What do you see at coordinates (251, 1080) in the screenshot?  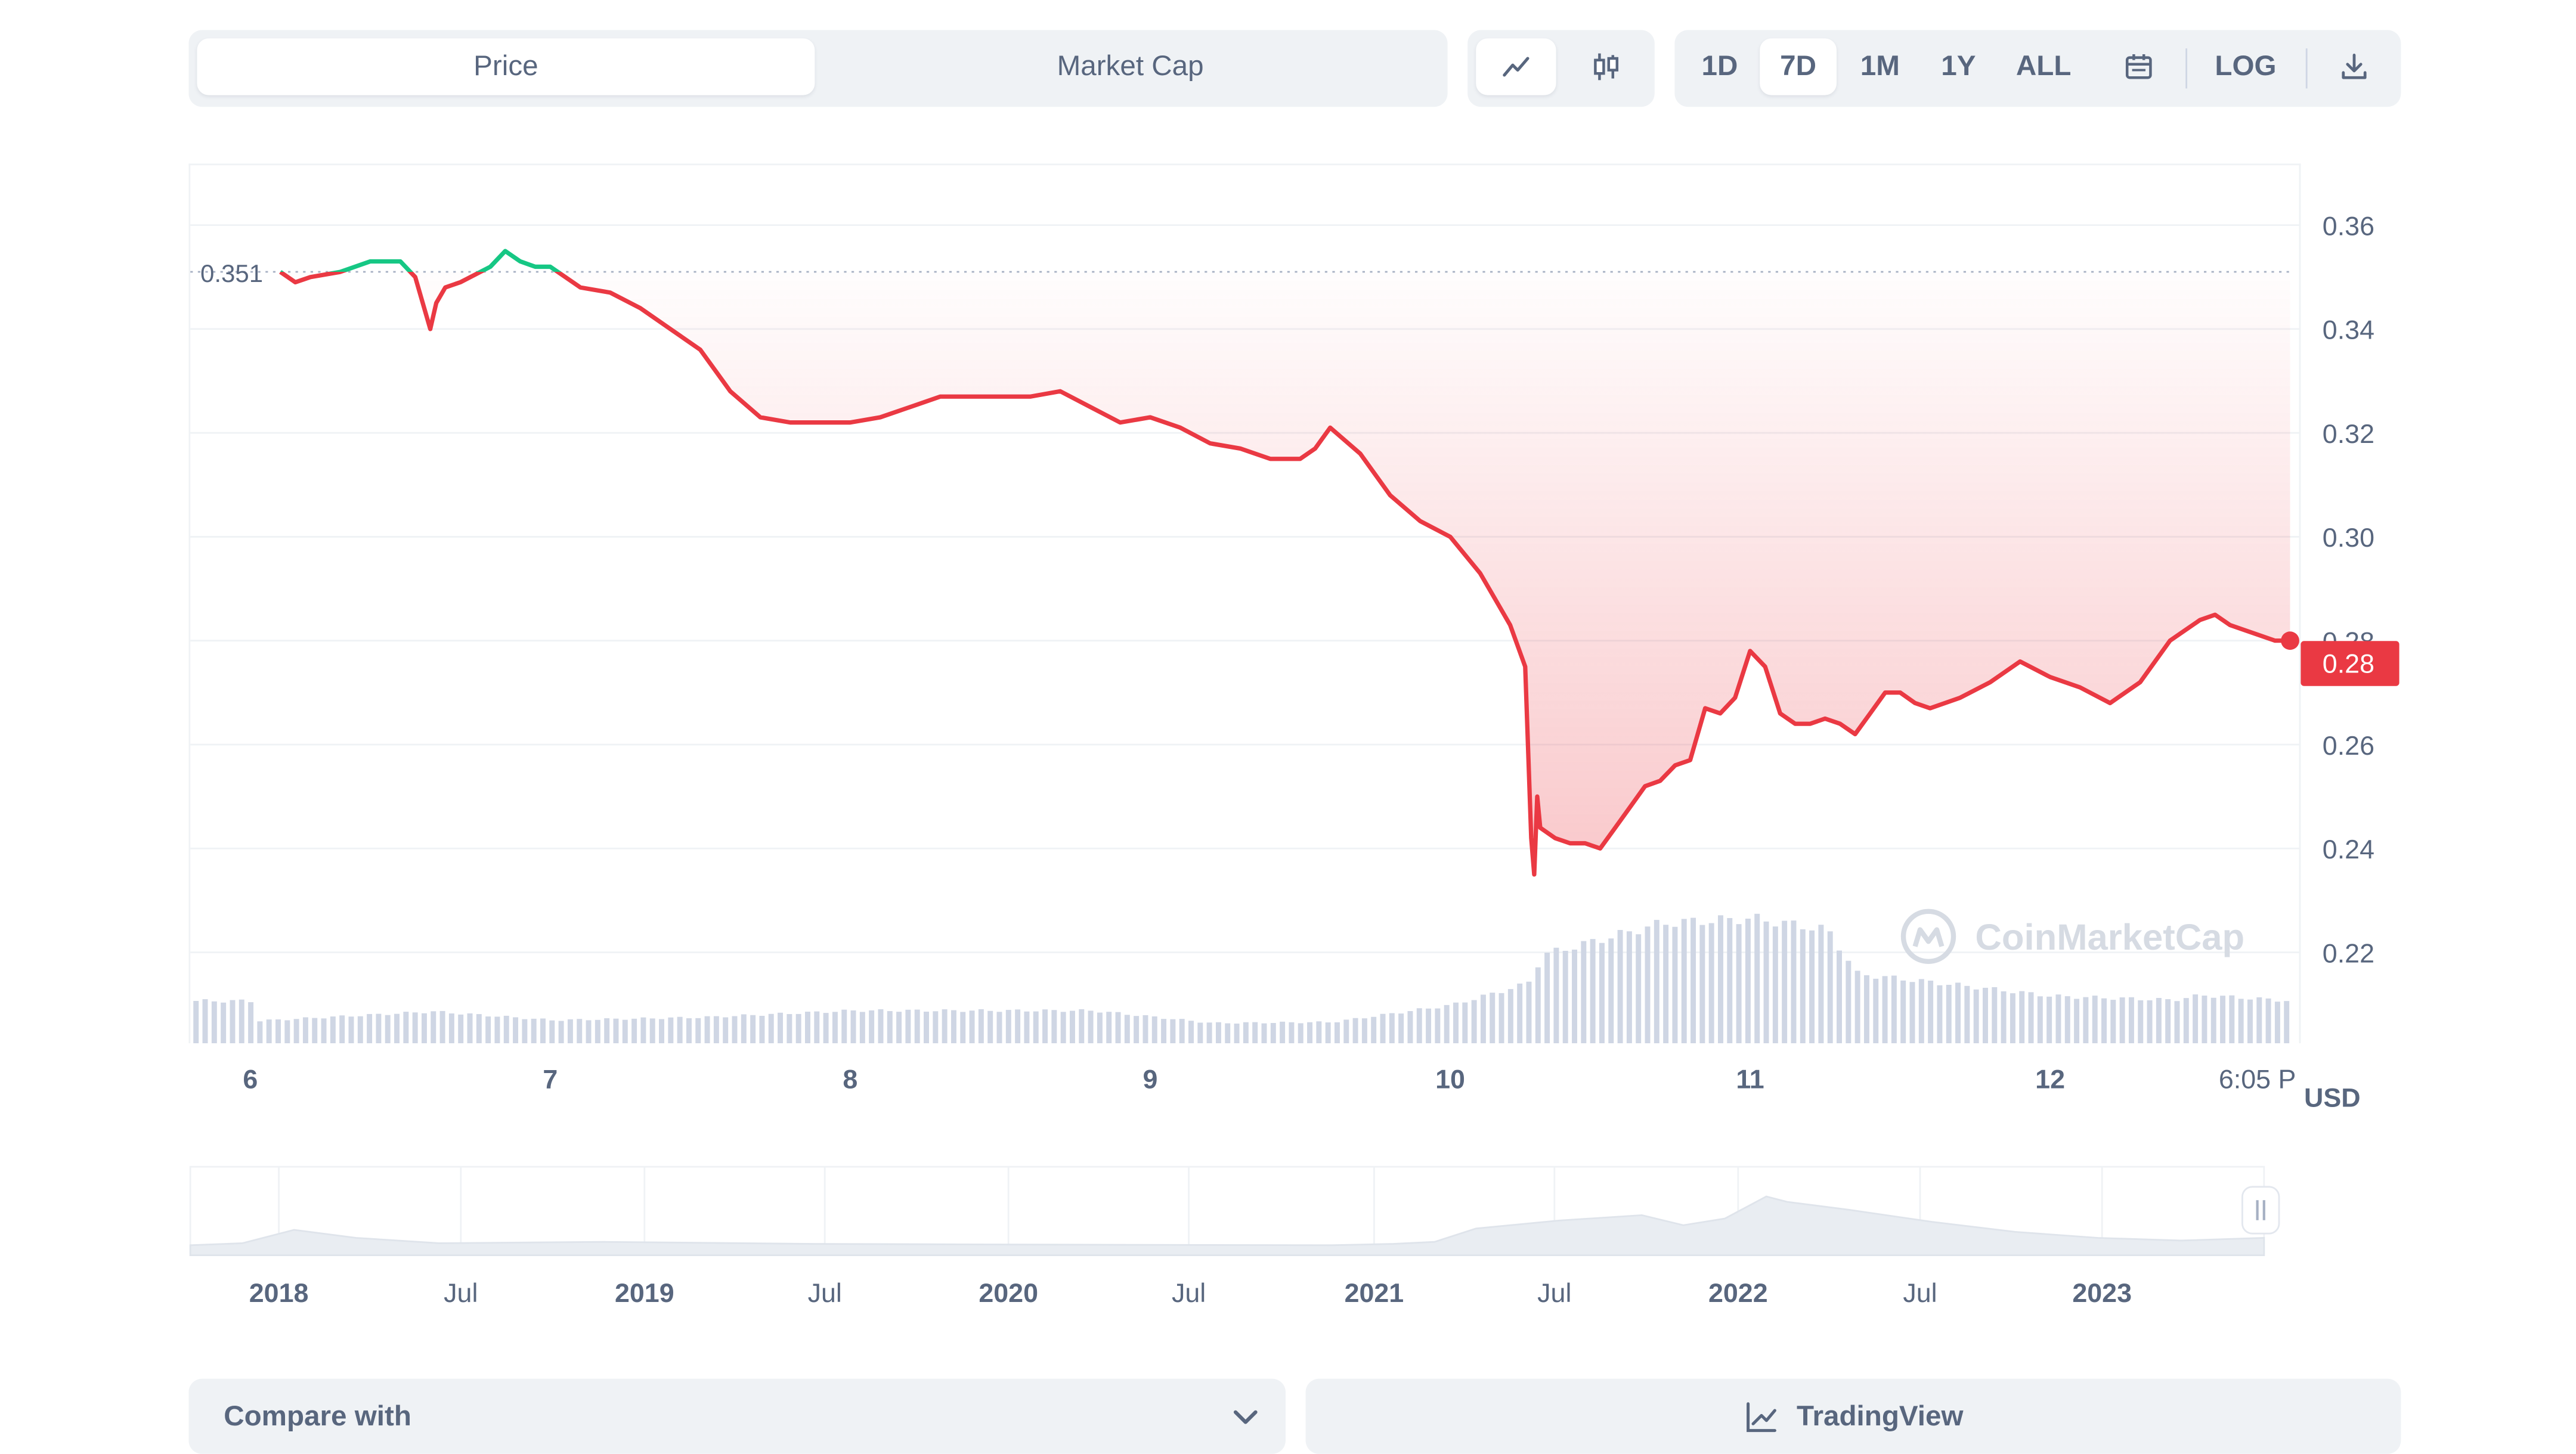 I see `x-tick-label: 6` at bounding box center [251, 1080].